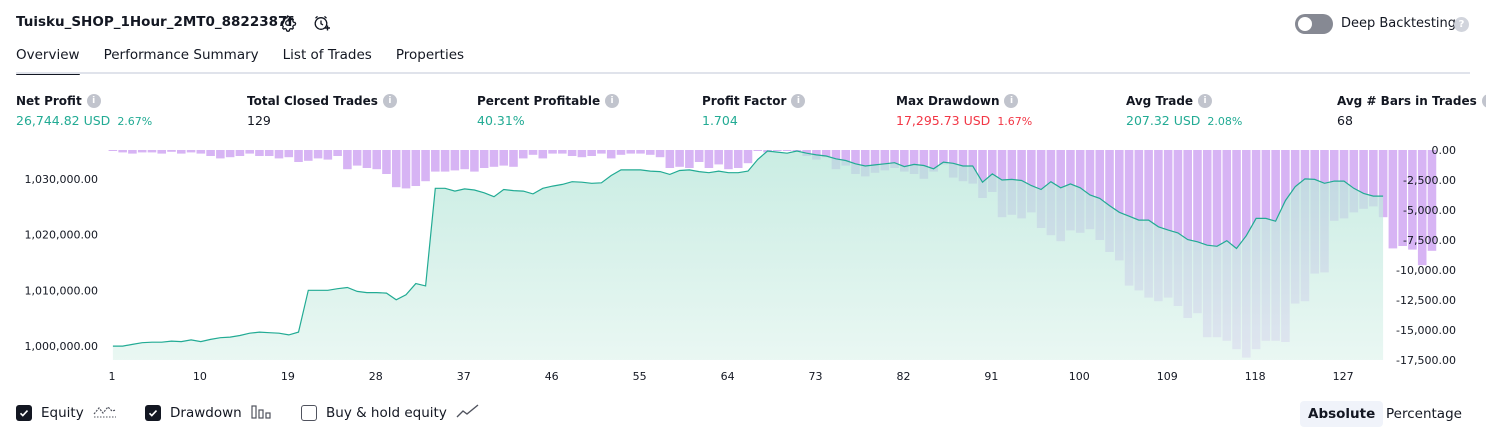 The width and height of the screenshot is (1486, 438). What do you see at coordinates (153, 413) in the screenshot?
I see `drawdown-checkbox` at bounding box center [153, 413].